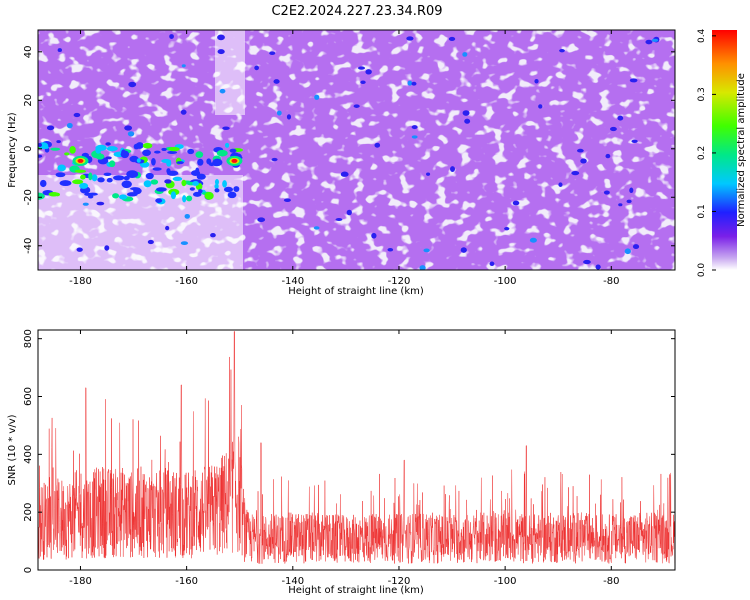  I want to click on spectrogram-y-tick-label: -20, so click(28, 197).